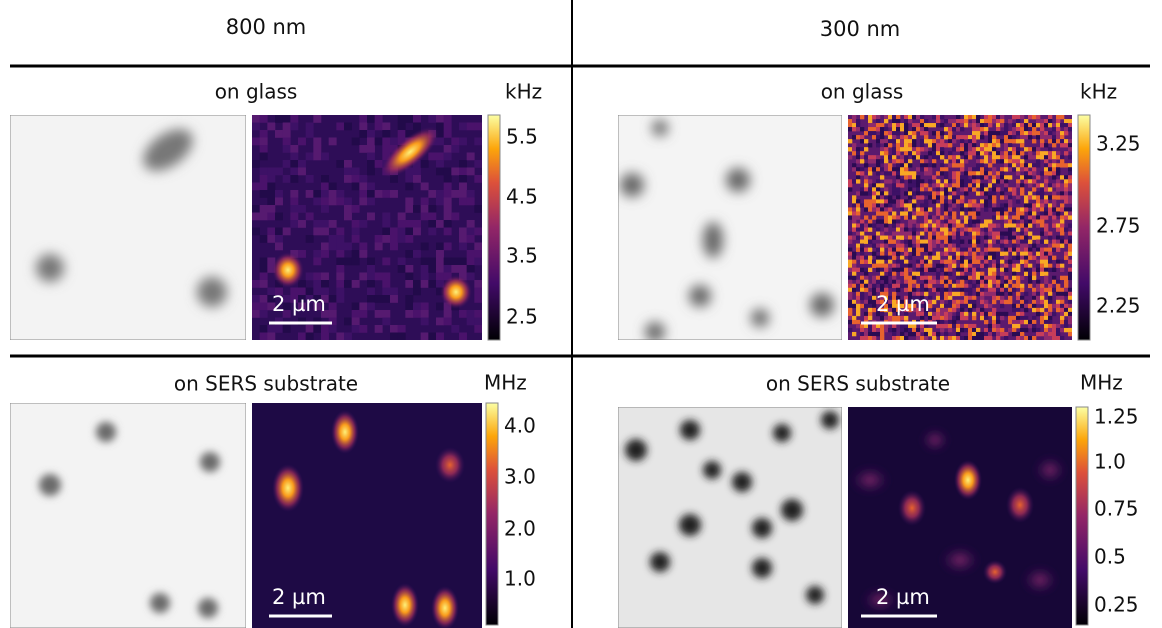  Describe the element at coordinates (367, 227) in the screenshot. I see `heatmap` at that location.